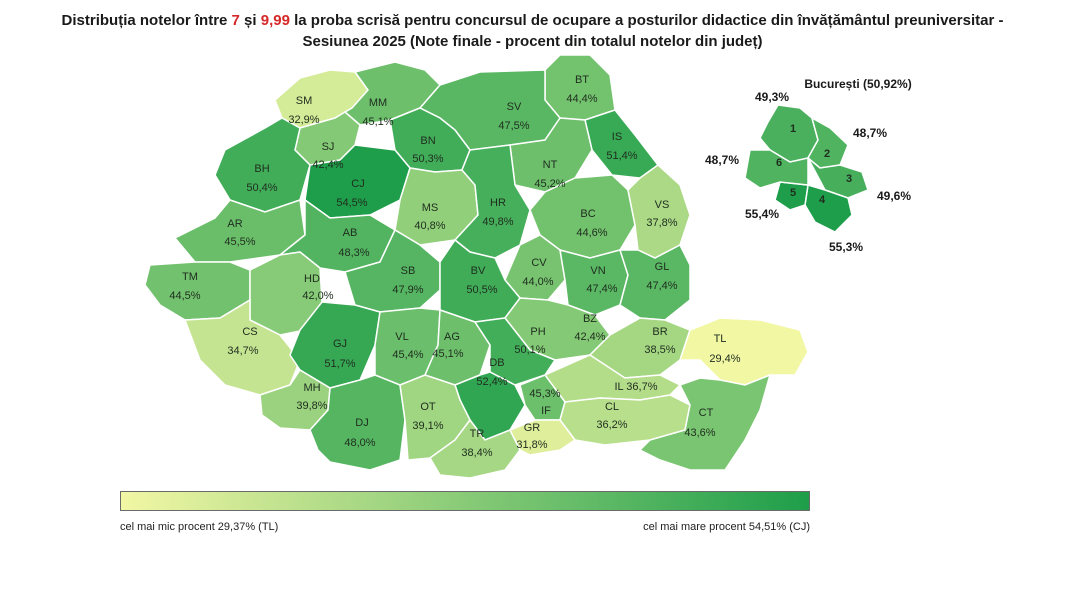 The width and height of the screenshot is (1065, 600). Describe the element at coordinates (617, 137) in the screenshot. I see `county-code-is: IS` at that location.